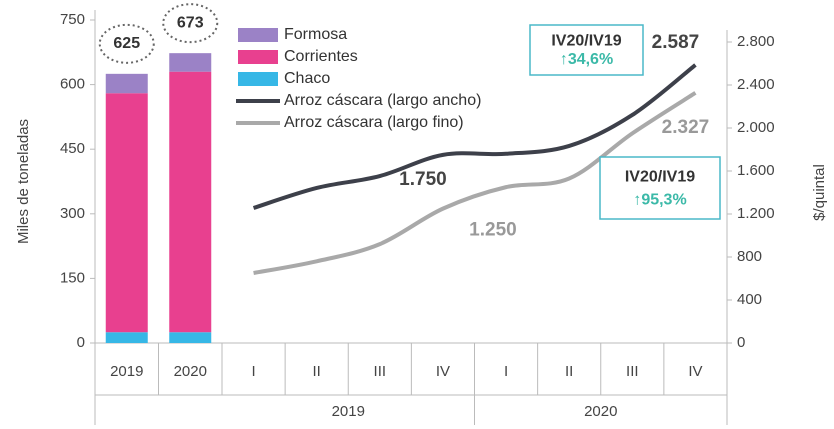 This screenshot has height=429, width=834. What do you see at coordinates (756, 213) in the screenshot?
I see `y2-tick-label: 1.200` at bounding box center [756, 213].